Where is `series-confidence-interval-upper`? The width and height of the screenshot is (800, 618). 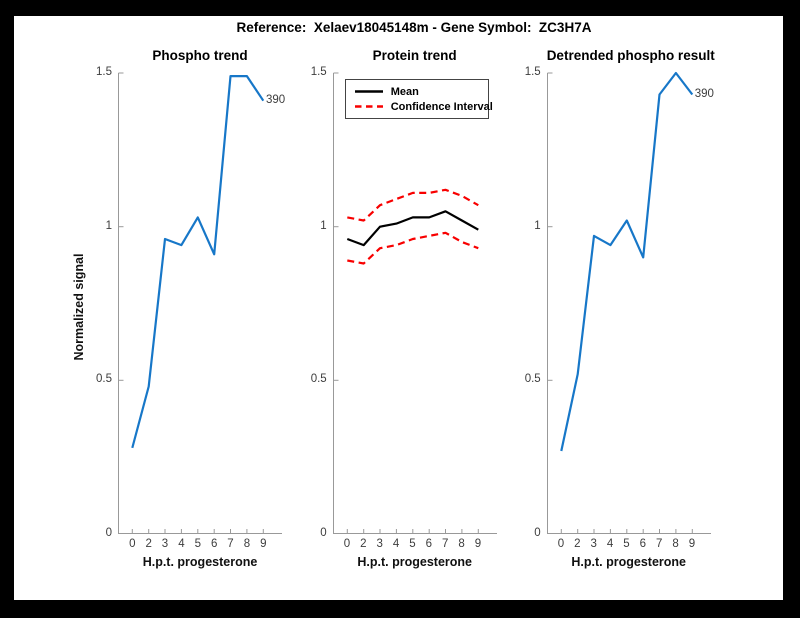
series-confidence-interval-upper is located at coordinates (412, 205).